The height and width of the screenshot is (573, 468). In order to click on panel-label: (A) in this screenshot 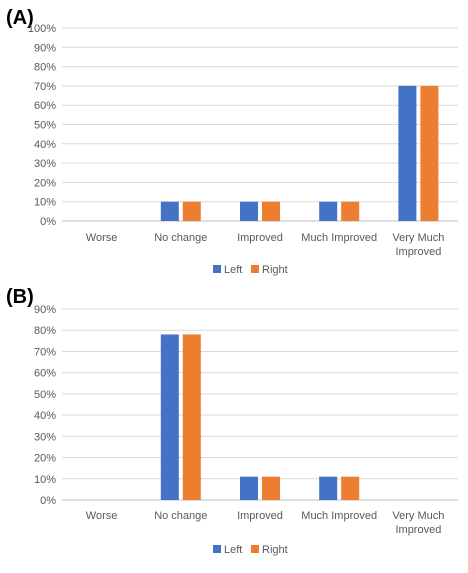, I will do `click(20, 18)`.